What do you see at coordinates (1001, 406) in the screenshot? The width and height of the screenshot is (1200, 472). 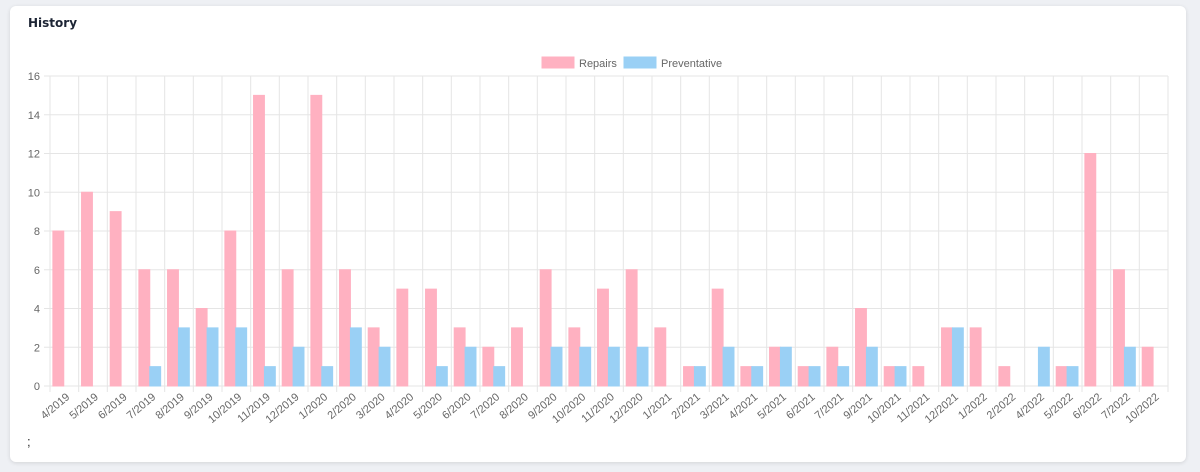 I see `x-tick-label: 2/2022` at bounding box center [1001, 406].